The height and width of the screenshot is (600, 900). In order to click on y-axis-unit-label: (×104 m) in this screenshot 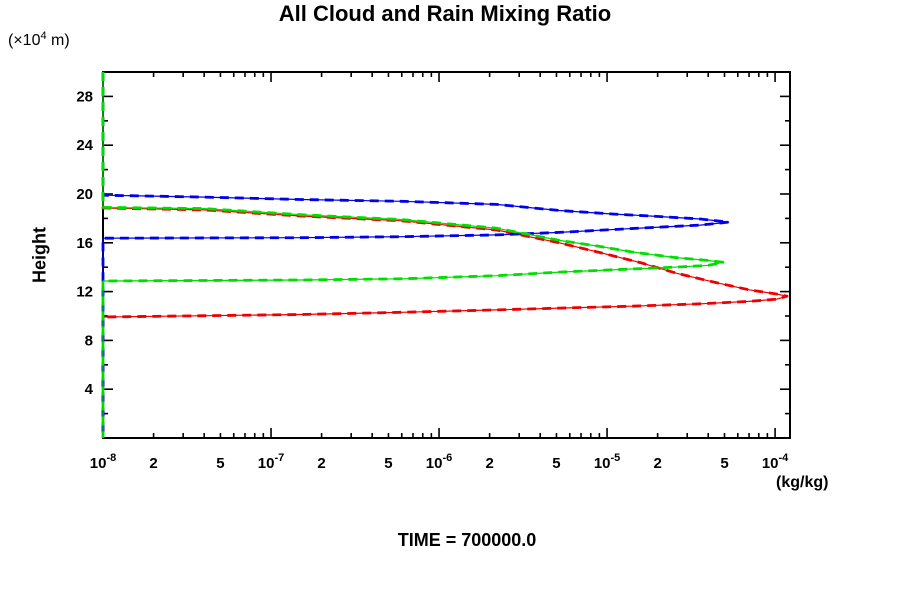, I will do `click(39, 40)`.